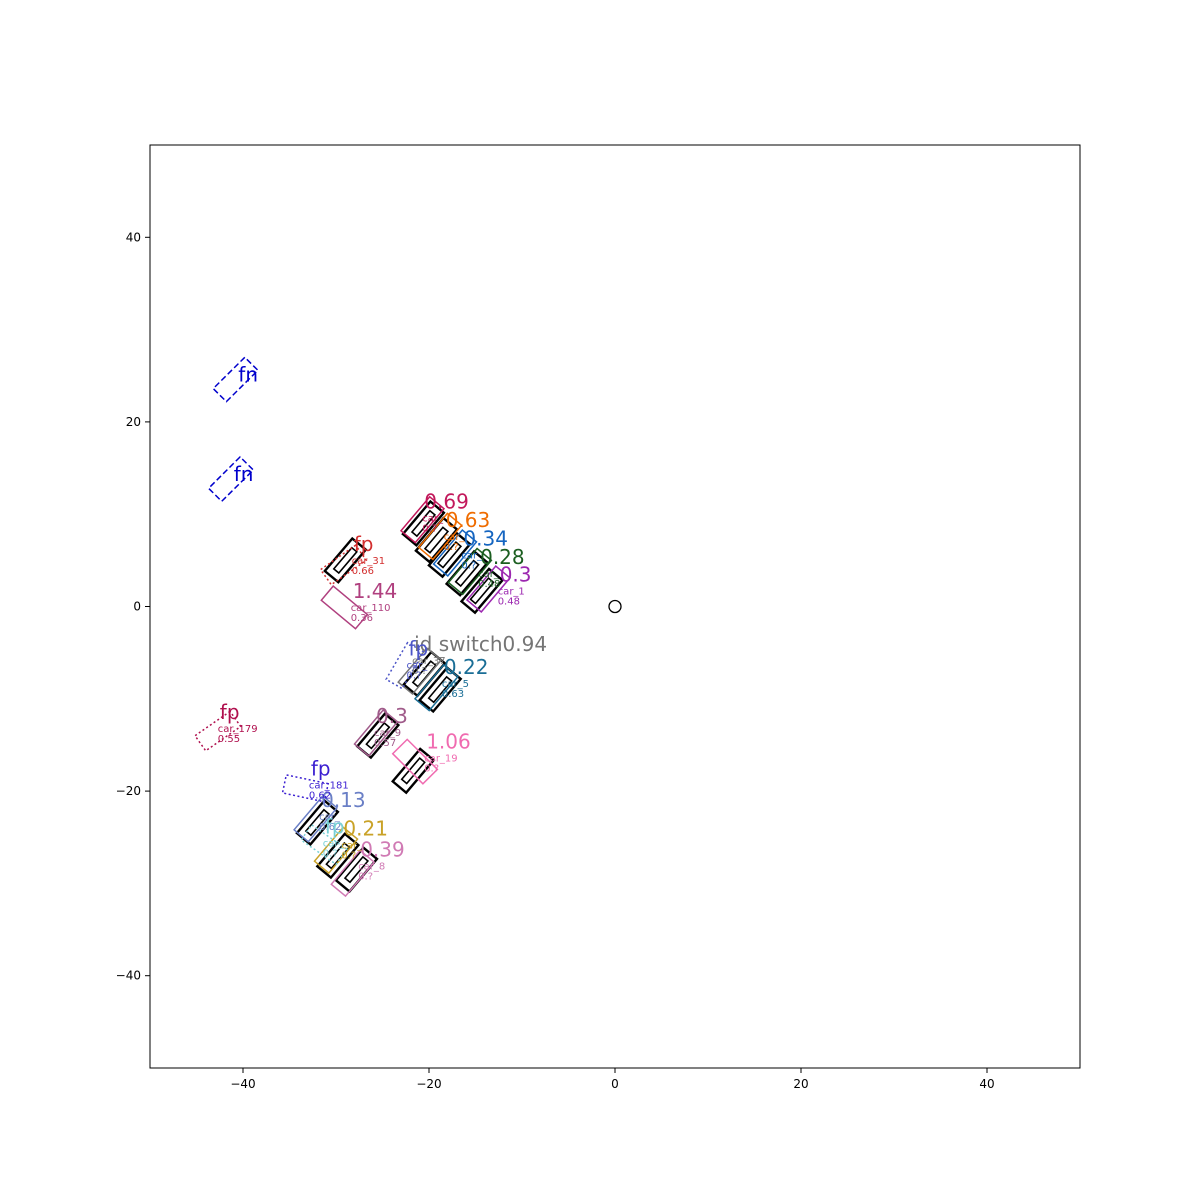 The width and height of the screenshot is (1200, 1200). I want to click on prediction-confidence-label: 0.48, so click(489, 584).